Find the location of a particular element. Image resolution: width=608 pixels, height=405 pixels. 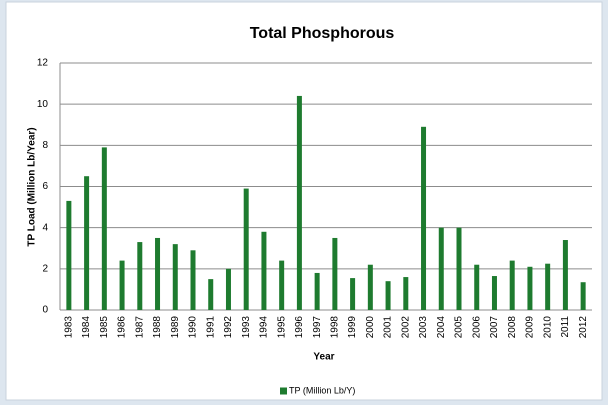

x-tick-label: 1998 is located at coordinates (335, 327).